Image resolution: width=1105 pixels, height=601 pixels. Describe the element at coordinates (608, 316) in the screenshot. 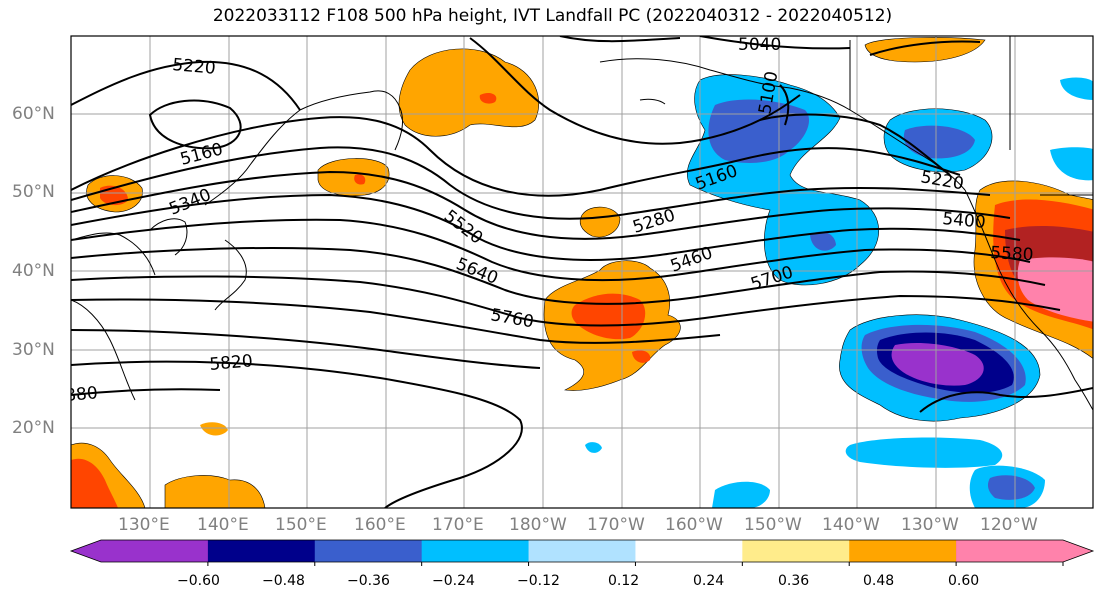

I see `shade-pos-central-core` at that location.